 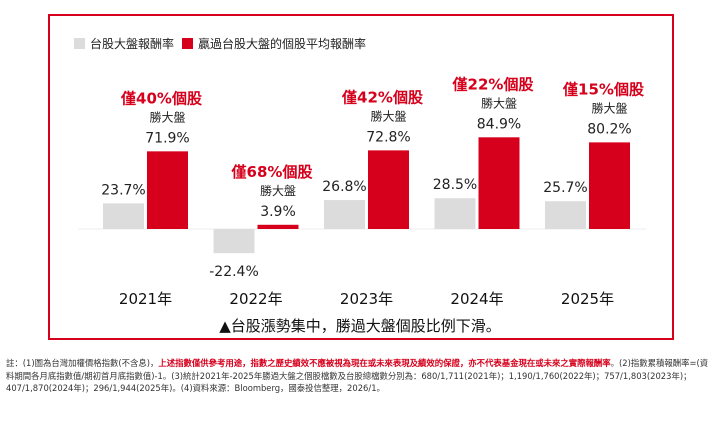 What do you see at coordinates (272, 172) in the screenshot?
I see `annotation-title-1: 僅68%個股` at bounding box center [272, 172].